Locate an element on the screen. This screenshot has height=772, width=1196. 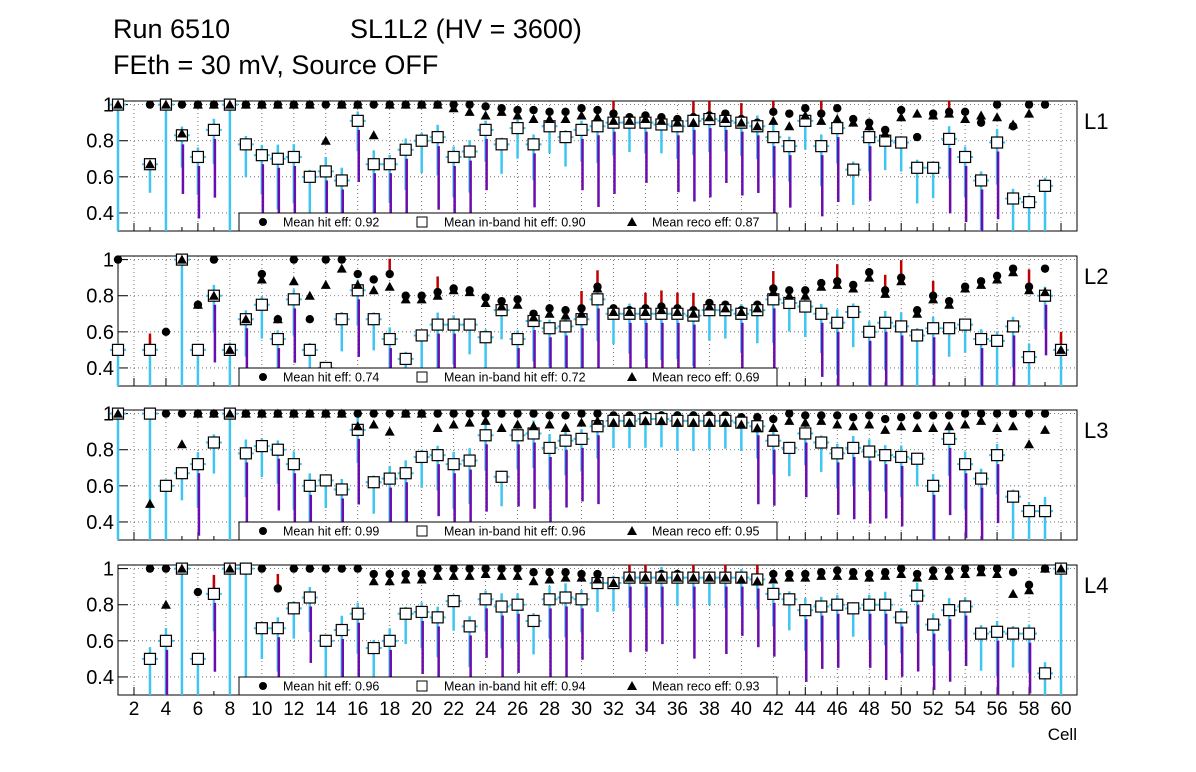
x-tick-label: 2 is located at coordinates (134, 709).